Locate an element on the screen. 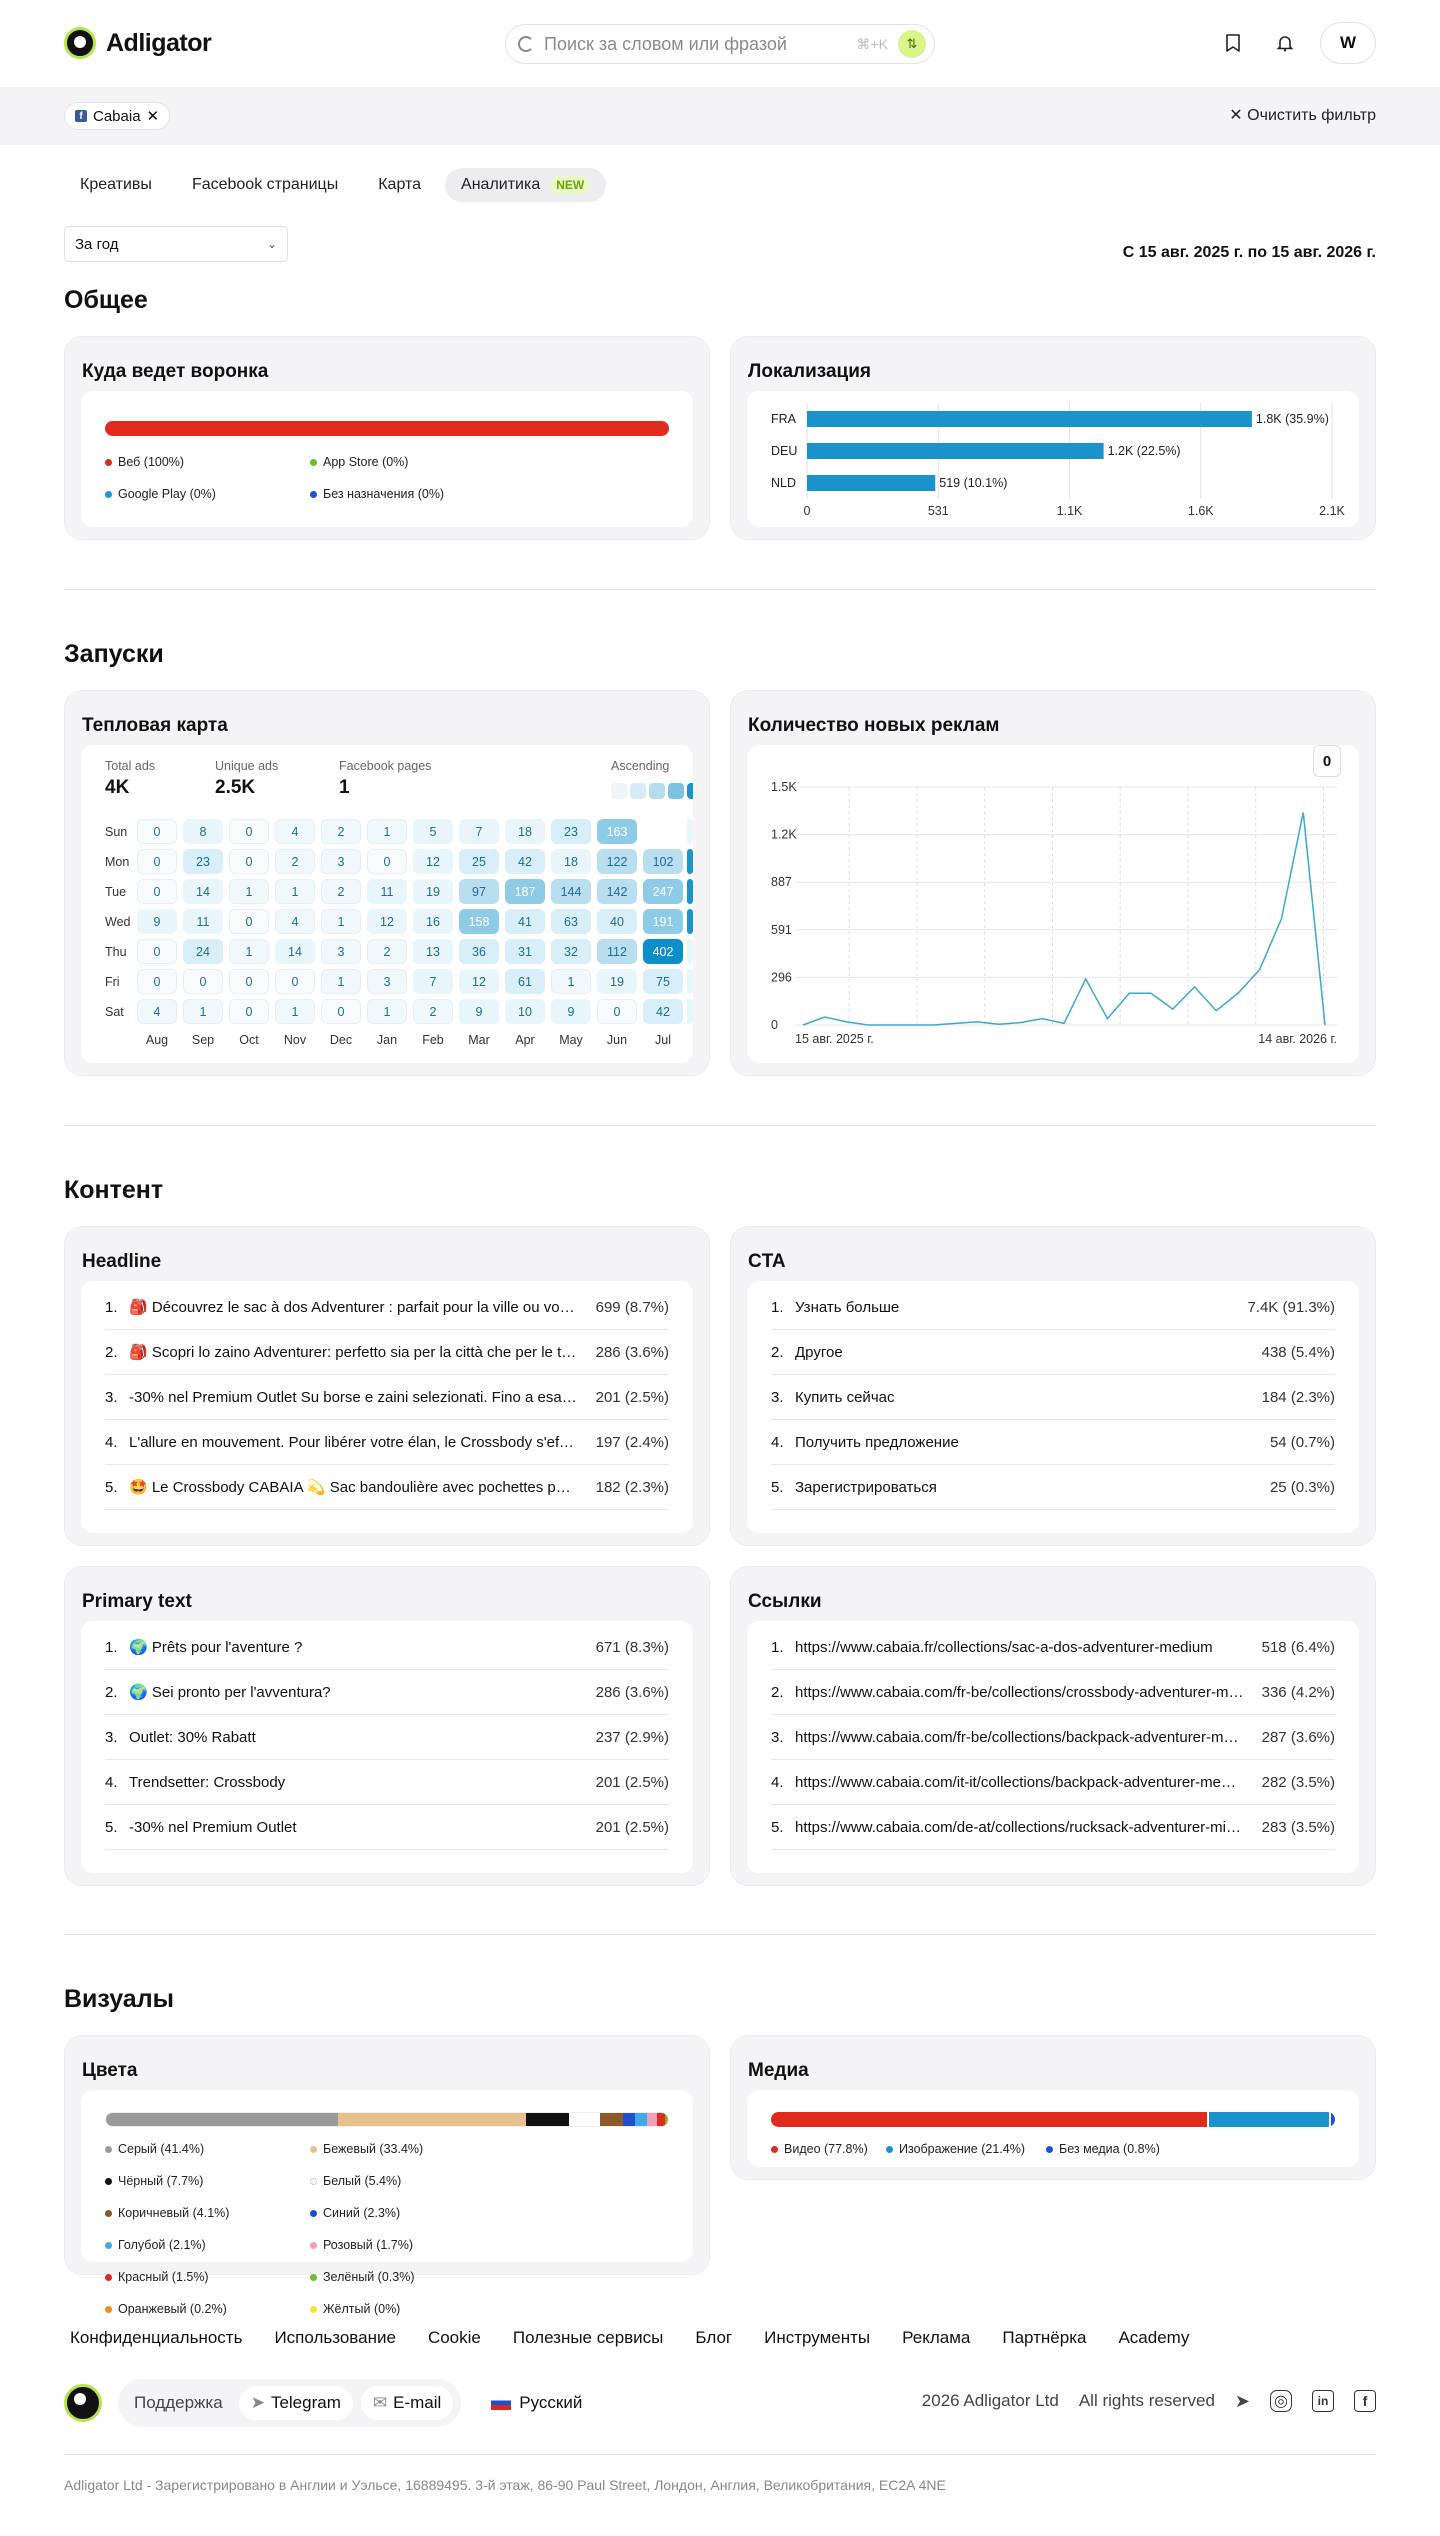  footer-link: Cookie is located at coordinates (454, 2337).